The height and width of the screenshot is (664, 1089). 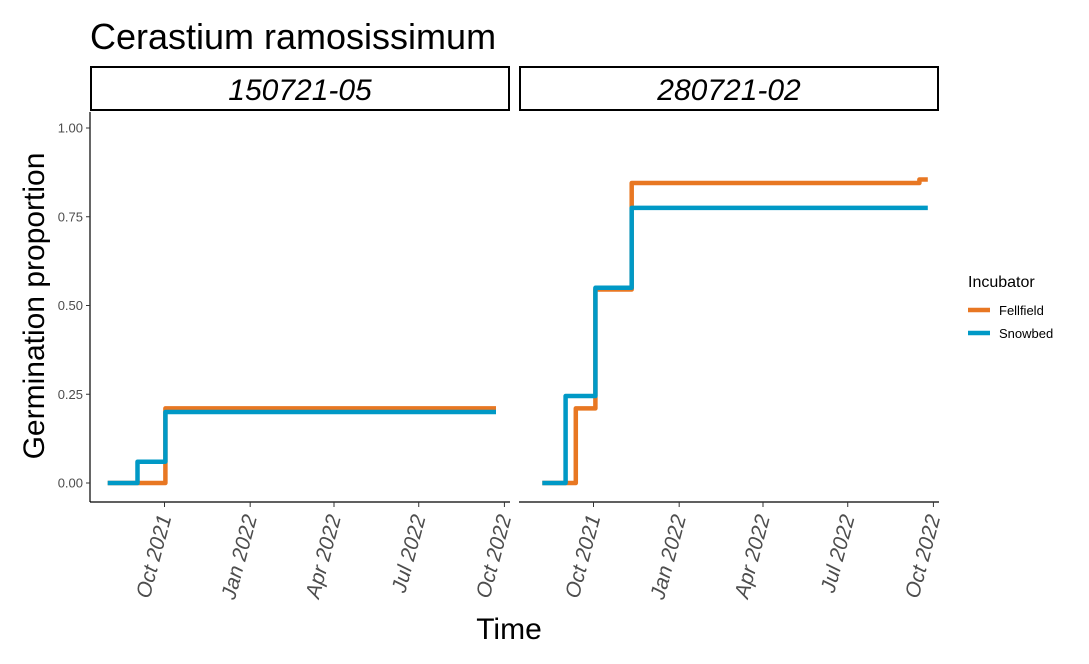 I want to click on series-line-snowbed, so click(x=301, y=447).